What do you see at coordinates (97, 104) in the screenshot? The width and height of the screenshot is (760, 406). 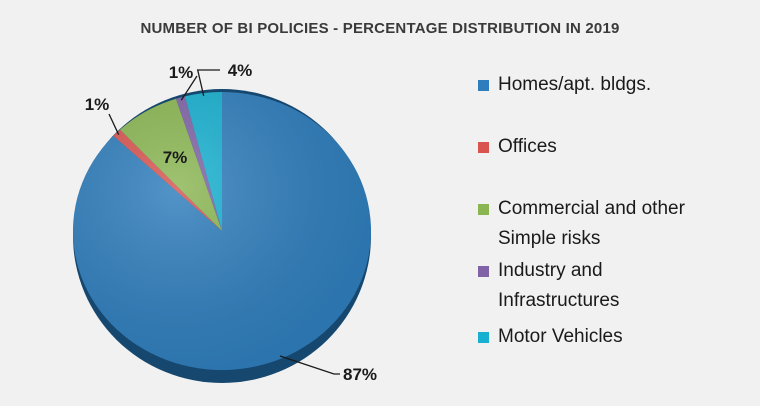 I see `slice-label-offices: 1%` at bounding box center [97, 104].